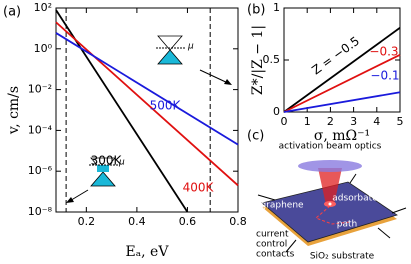 The width and height of the screenshot is (411, 264). I want to click on y-tick-label: 10², so click(43, 7).